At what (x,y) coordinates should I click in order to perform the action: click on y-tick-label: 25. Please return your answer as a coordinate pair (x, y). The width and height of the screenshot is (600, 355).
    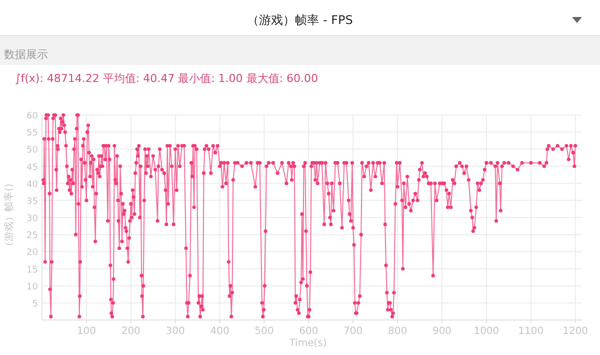
    Looking at the image, I should click on (32, 236).